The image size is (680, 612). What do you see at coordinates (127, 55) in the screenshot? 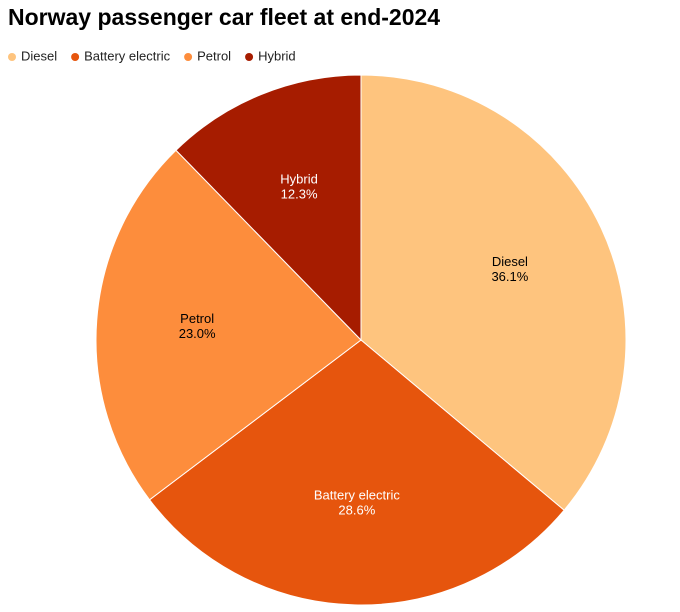
I see `legend-label: Battery electric` at bounding box center [127, 55].